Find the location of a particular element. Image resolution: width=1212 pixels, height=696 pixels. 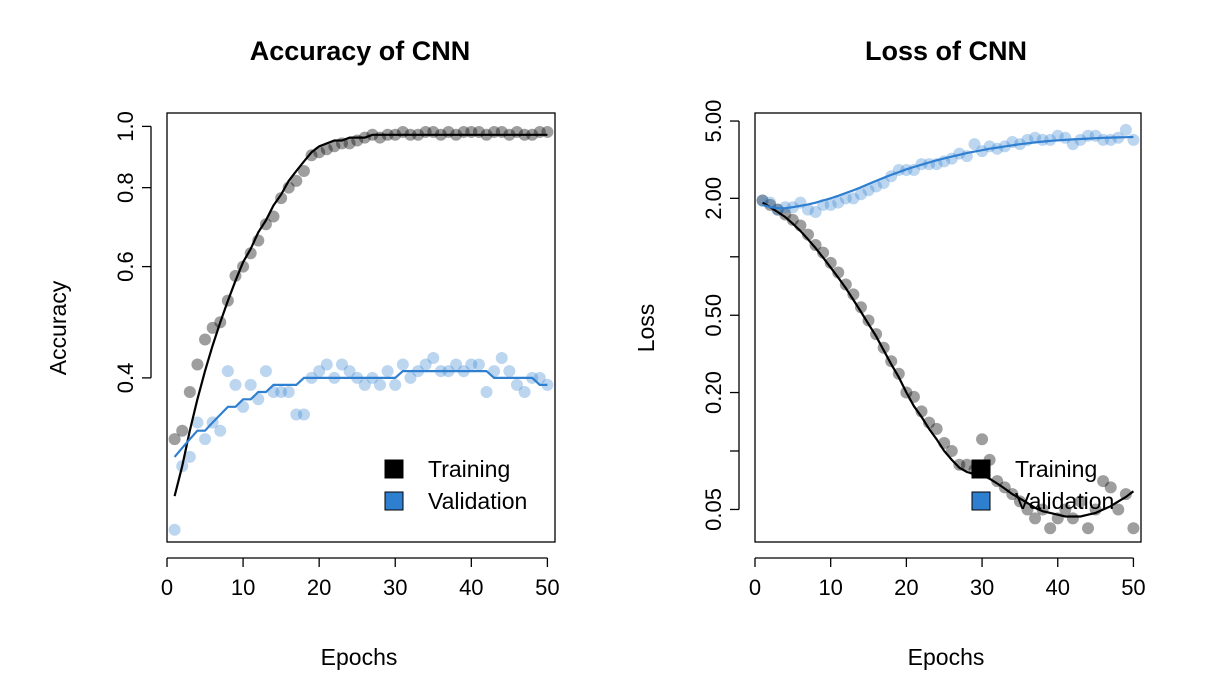

series-training-line is located at coordinates (948, 359).